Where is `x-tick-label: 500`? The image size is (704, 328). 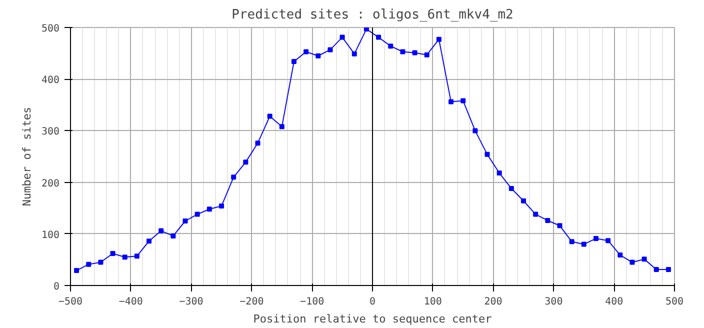
x-tick-label: 500 is located at coordinates (674, 302).